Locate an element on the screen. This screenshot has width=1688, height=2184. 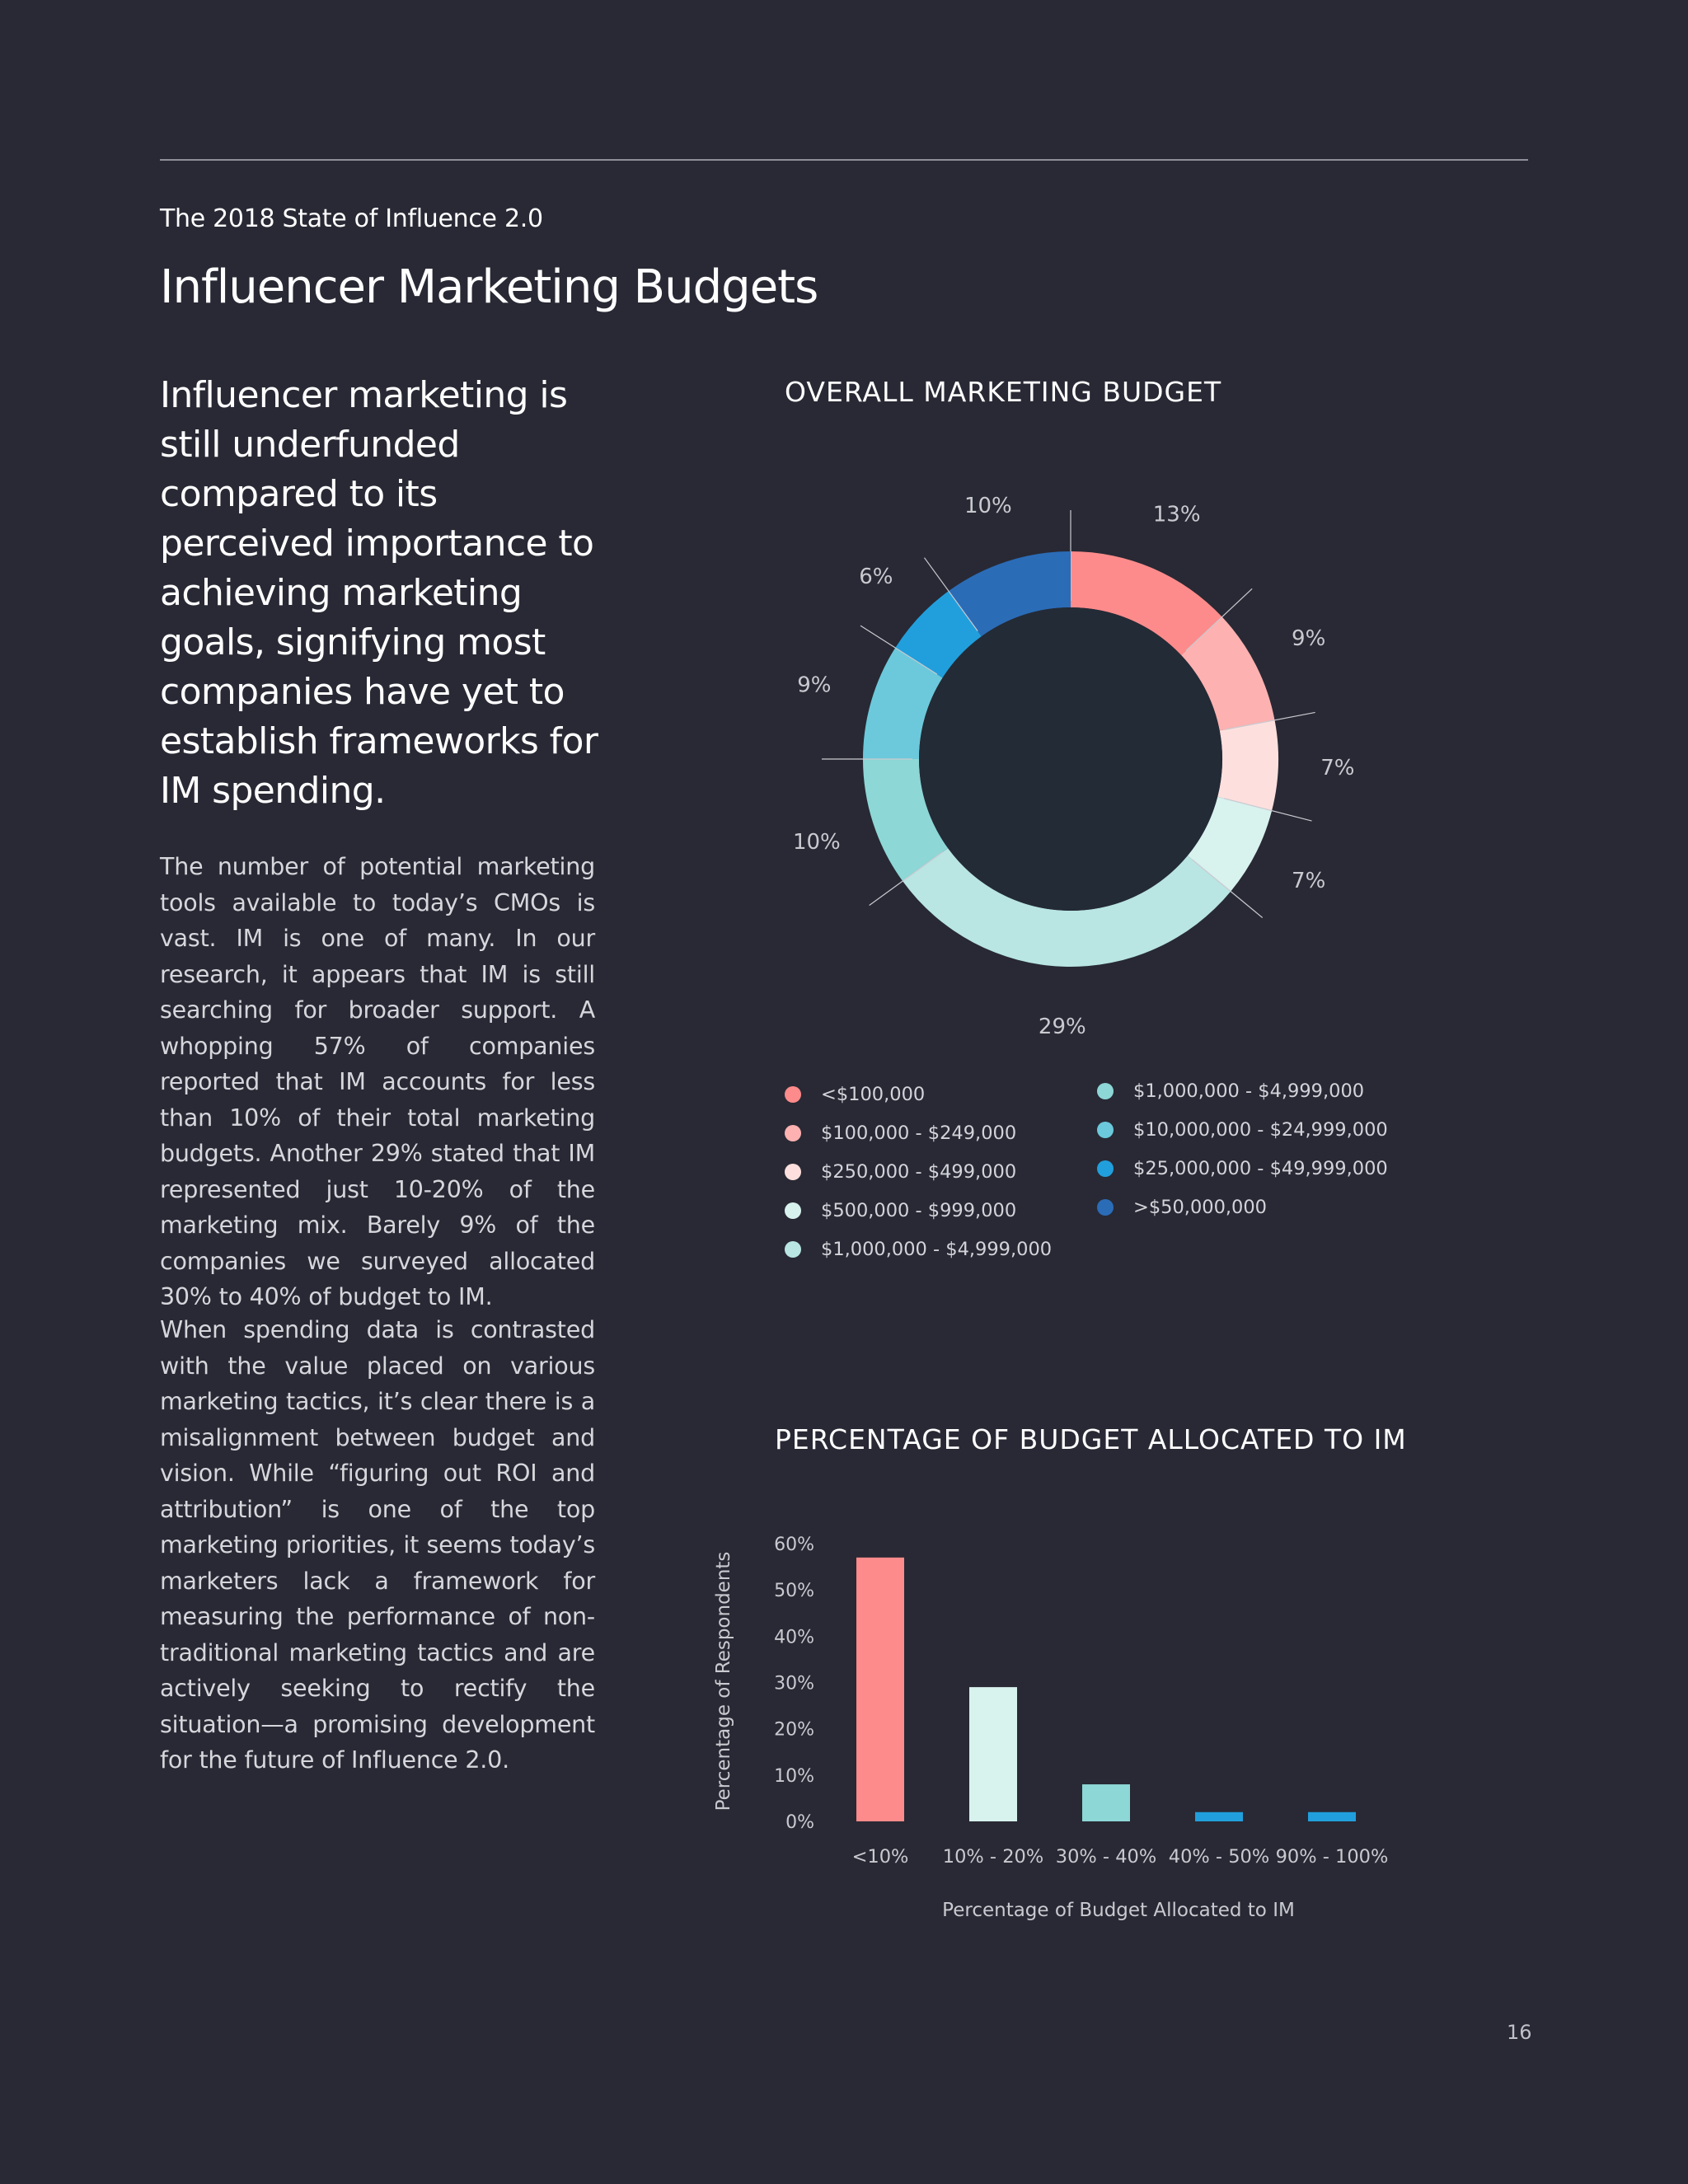
doc-title: The 2018 State of Influence 2.0 is located at coordinates (351, 218).